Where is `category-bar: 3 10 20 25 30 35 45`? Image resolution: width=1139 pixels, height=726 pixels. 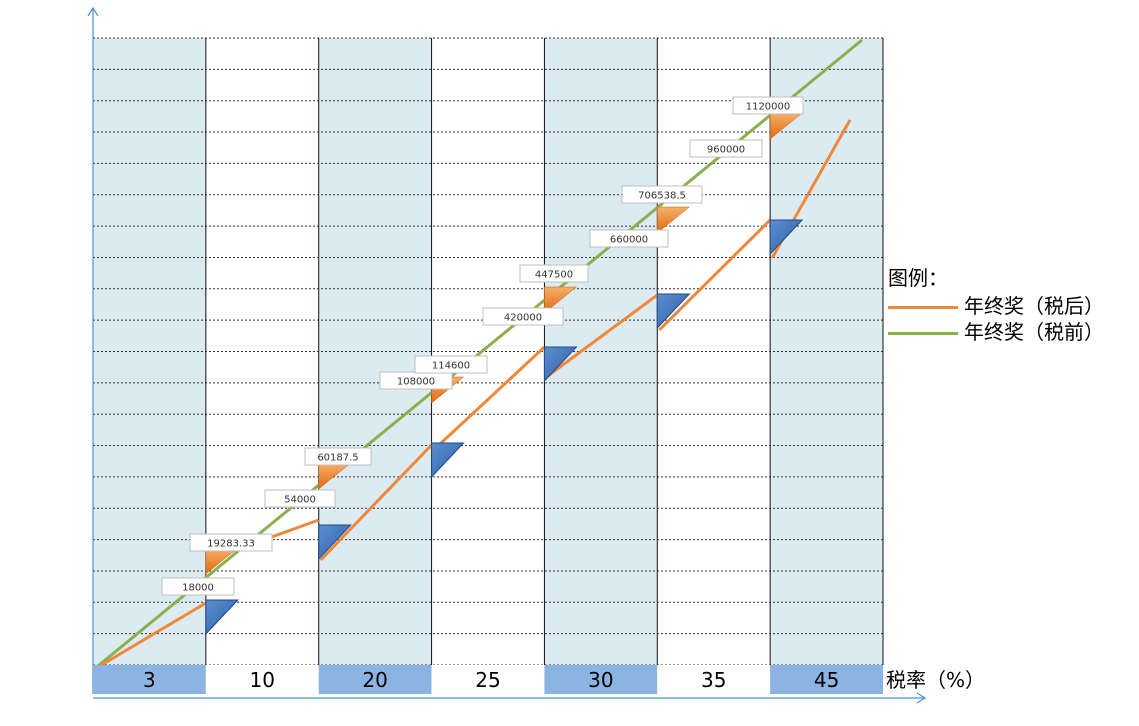 category-bar: 3 10 20 25 30 35 45 is located at coordinates (488, 679).